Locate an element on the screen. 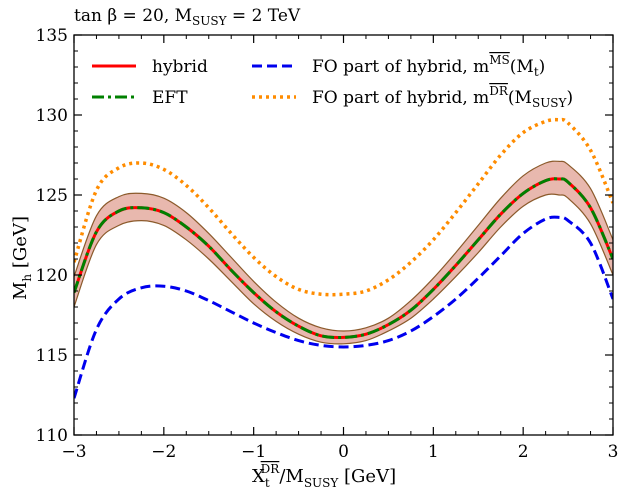 The image size is (629, 501). legend-label-hybrid: hybrid is located at coordinates (180, 67).